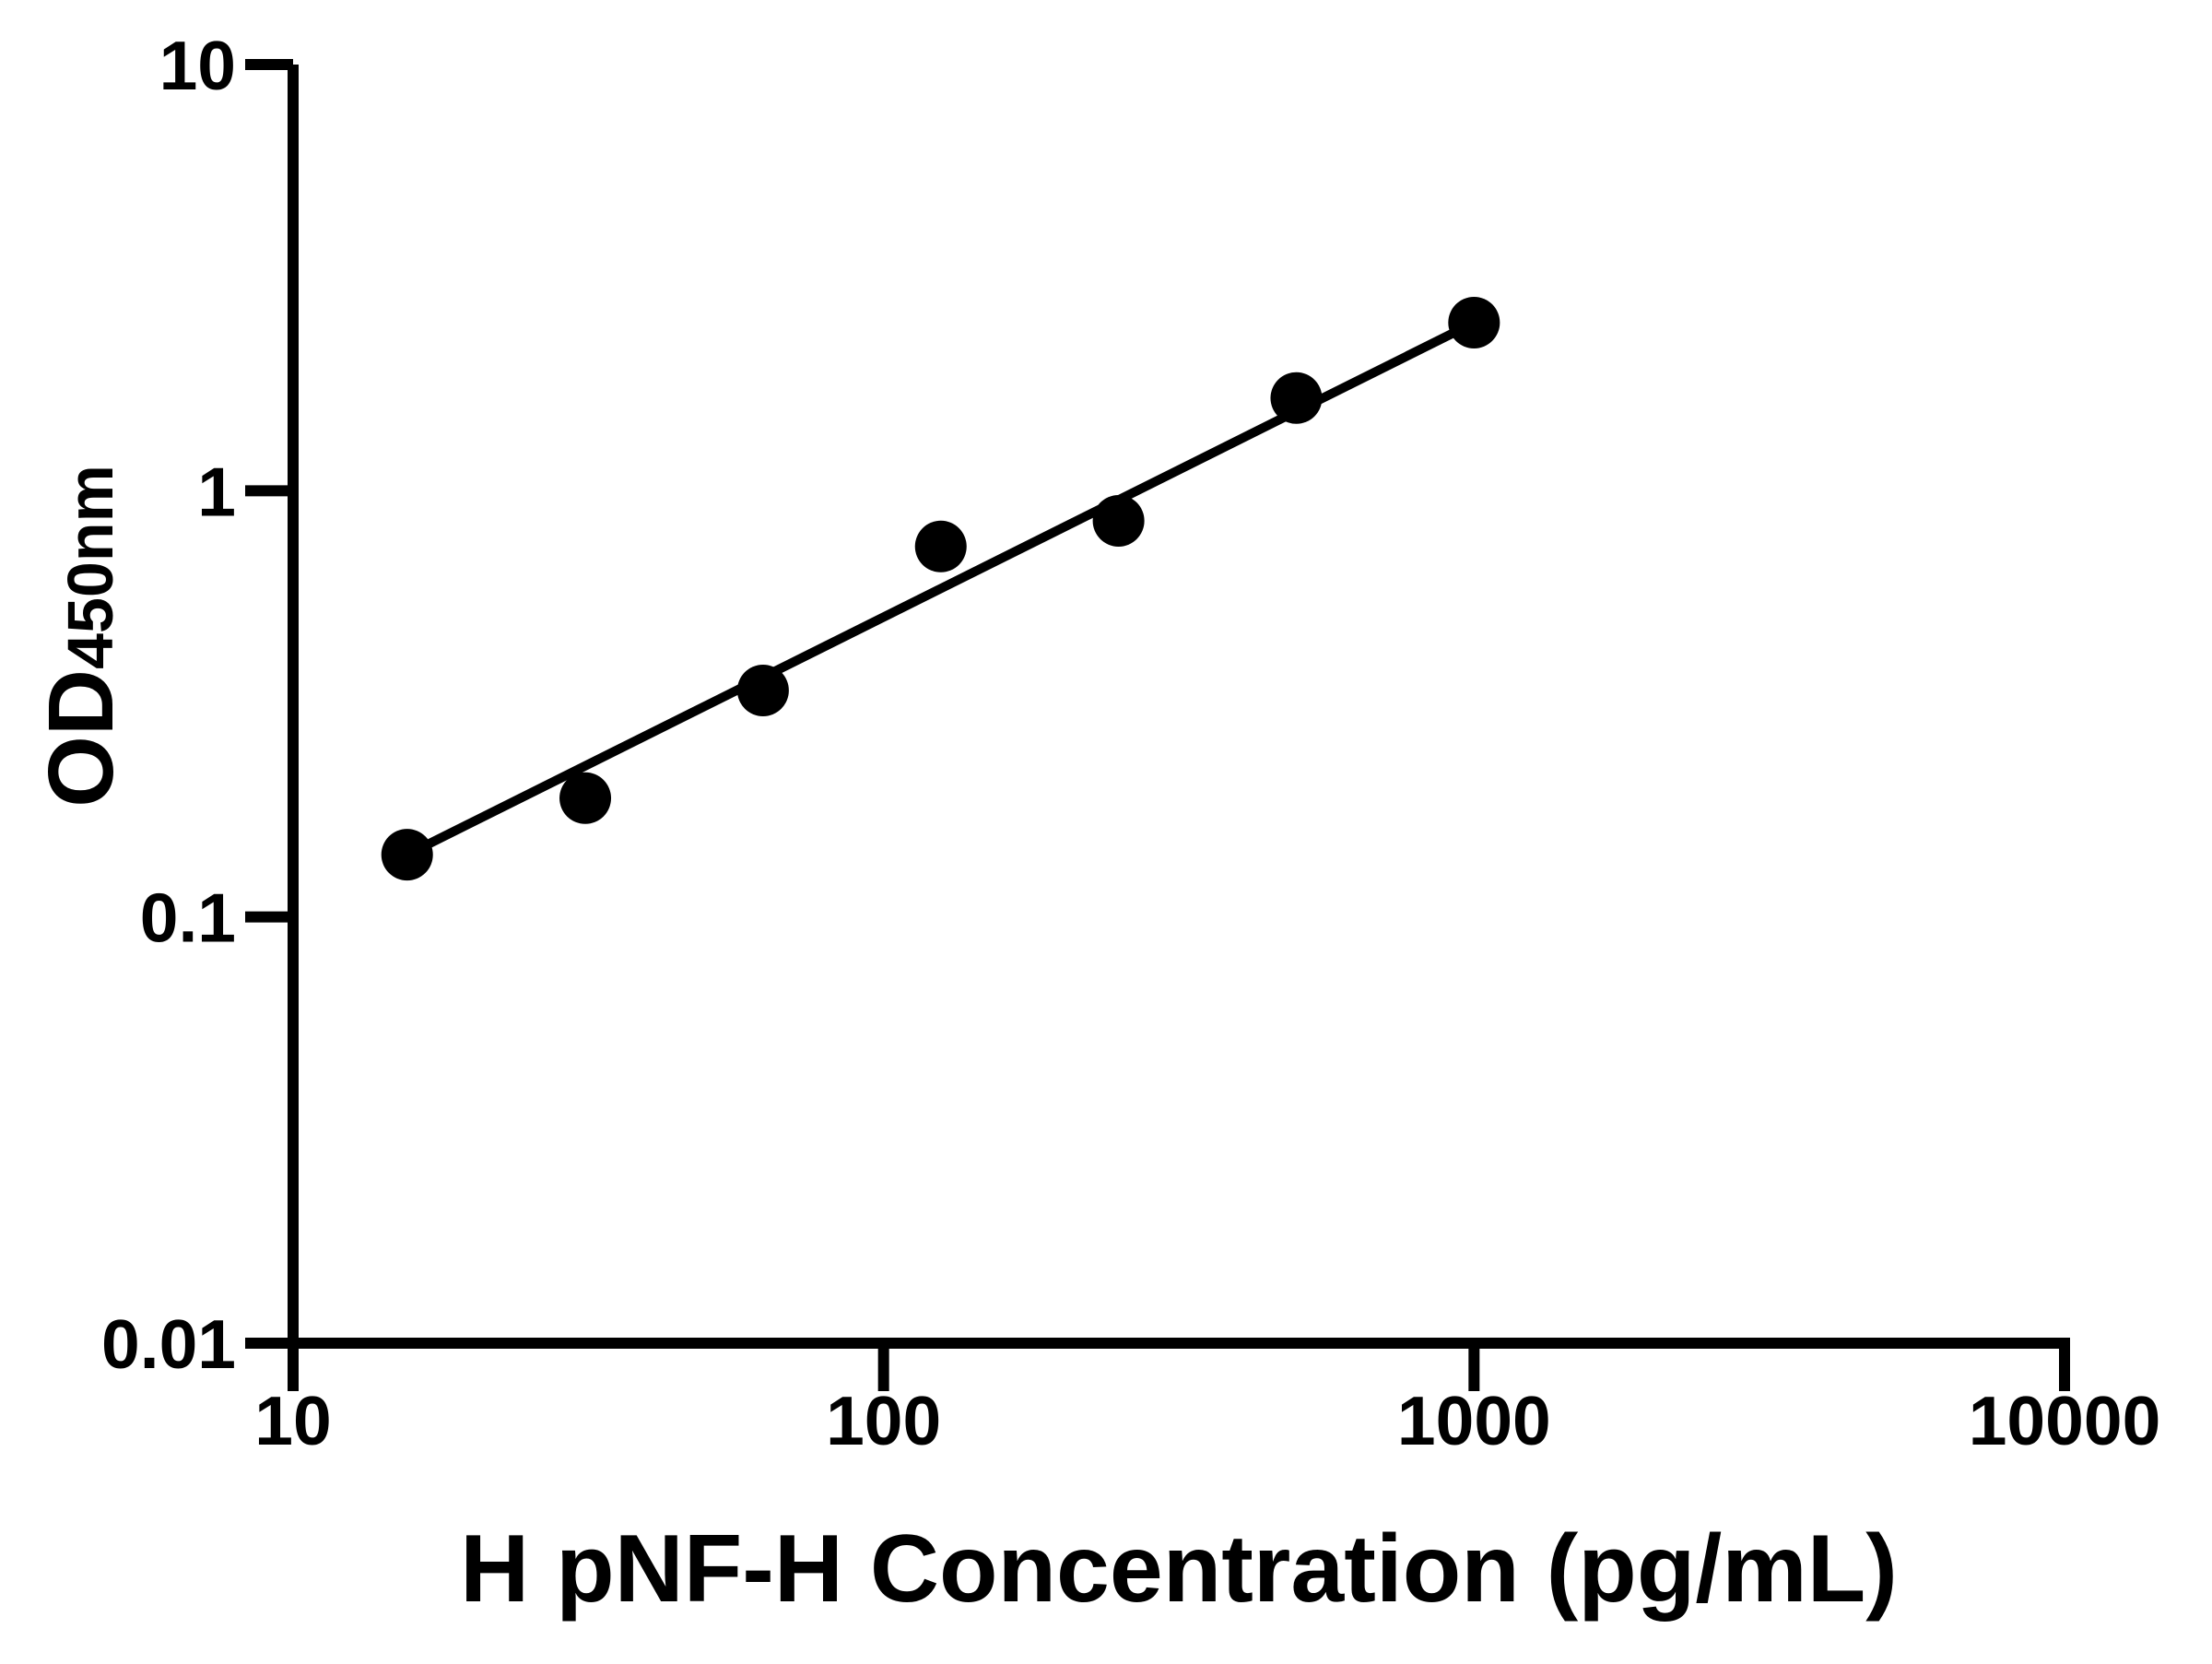 This screenshot has width=2212, height=1664. What do you see at coordinates (188, 918) in the screenshot?
I see `y-tick-label: 0.1` at bounding box center [188, 918].